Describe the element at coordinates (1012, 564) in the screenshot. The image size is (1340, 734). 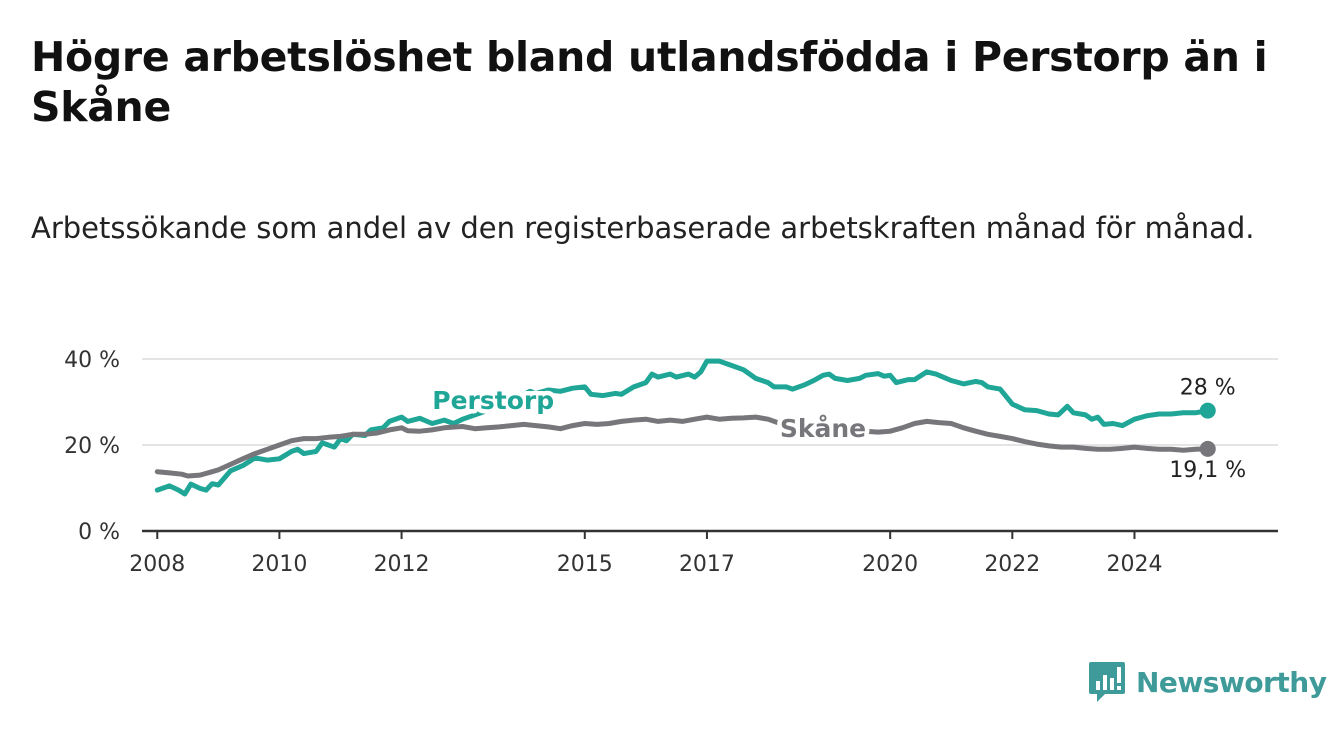
I see `x-tick-label: 2022` at that location.